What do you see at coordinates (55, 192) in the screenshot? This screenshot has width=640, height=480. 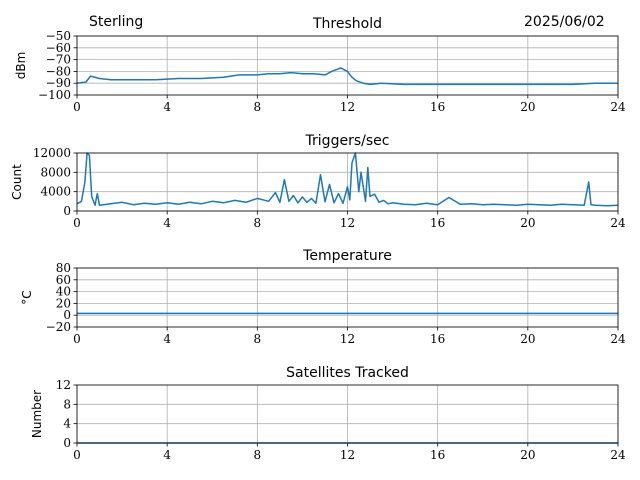 I see `y-tick-label: 4000` at bounding box center [55, 192].